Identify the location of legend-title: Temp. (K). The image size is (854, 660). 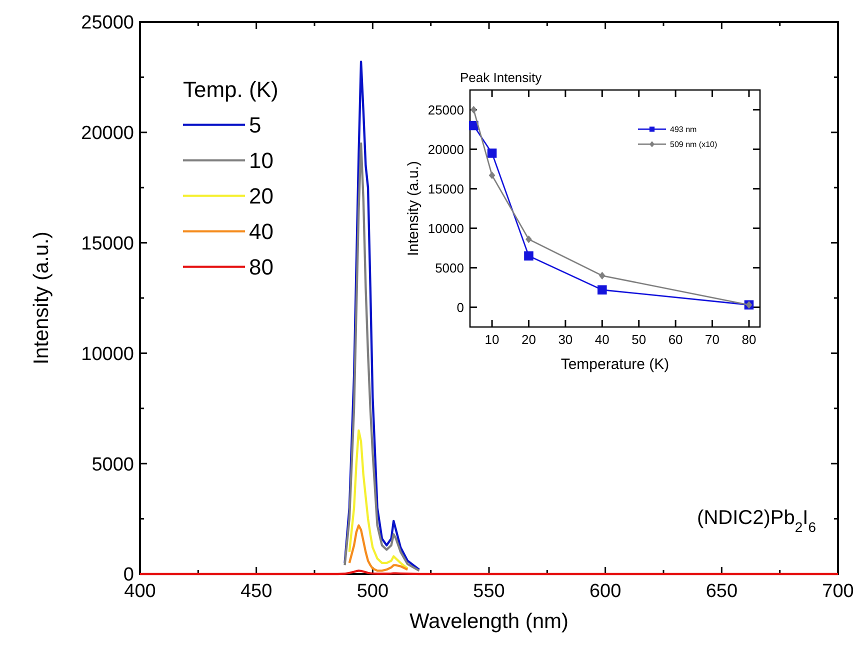
(230, 89).